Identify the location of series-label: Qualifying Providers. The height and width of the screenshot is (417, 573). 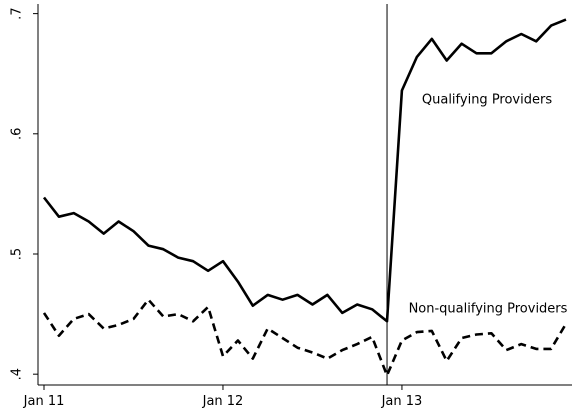
(487, 100).